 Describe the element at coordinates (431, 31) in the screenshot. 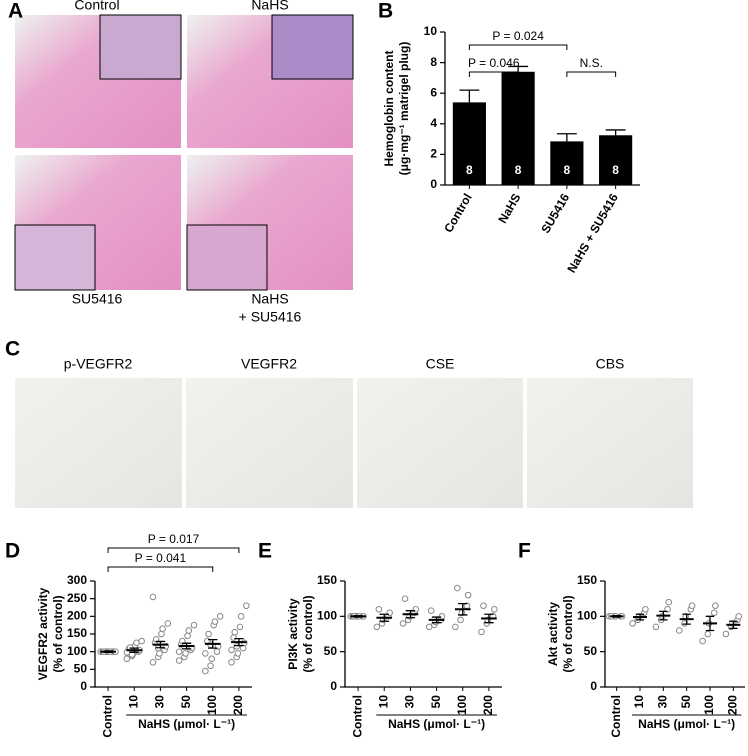

I see `y-tick-label: 10` at that location.